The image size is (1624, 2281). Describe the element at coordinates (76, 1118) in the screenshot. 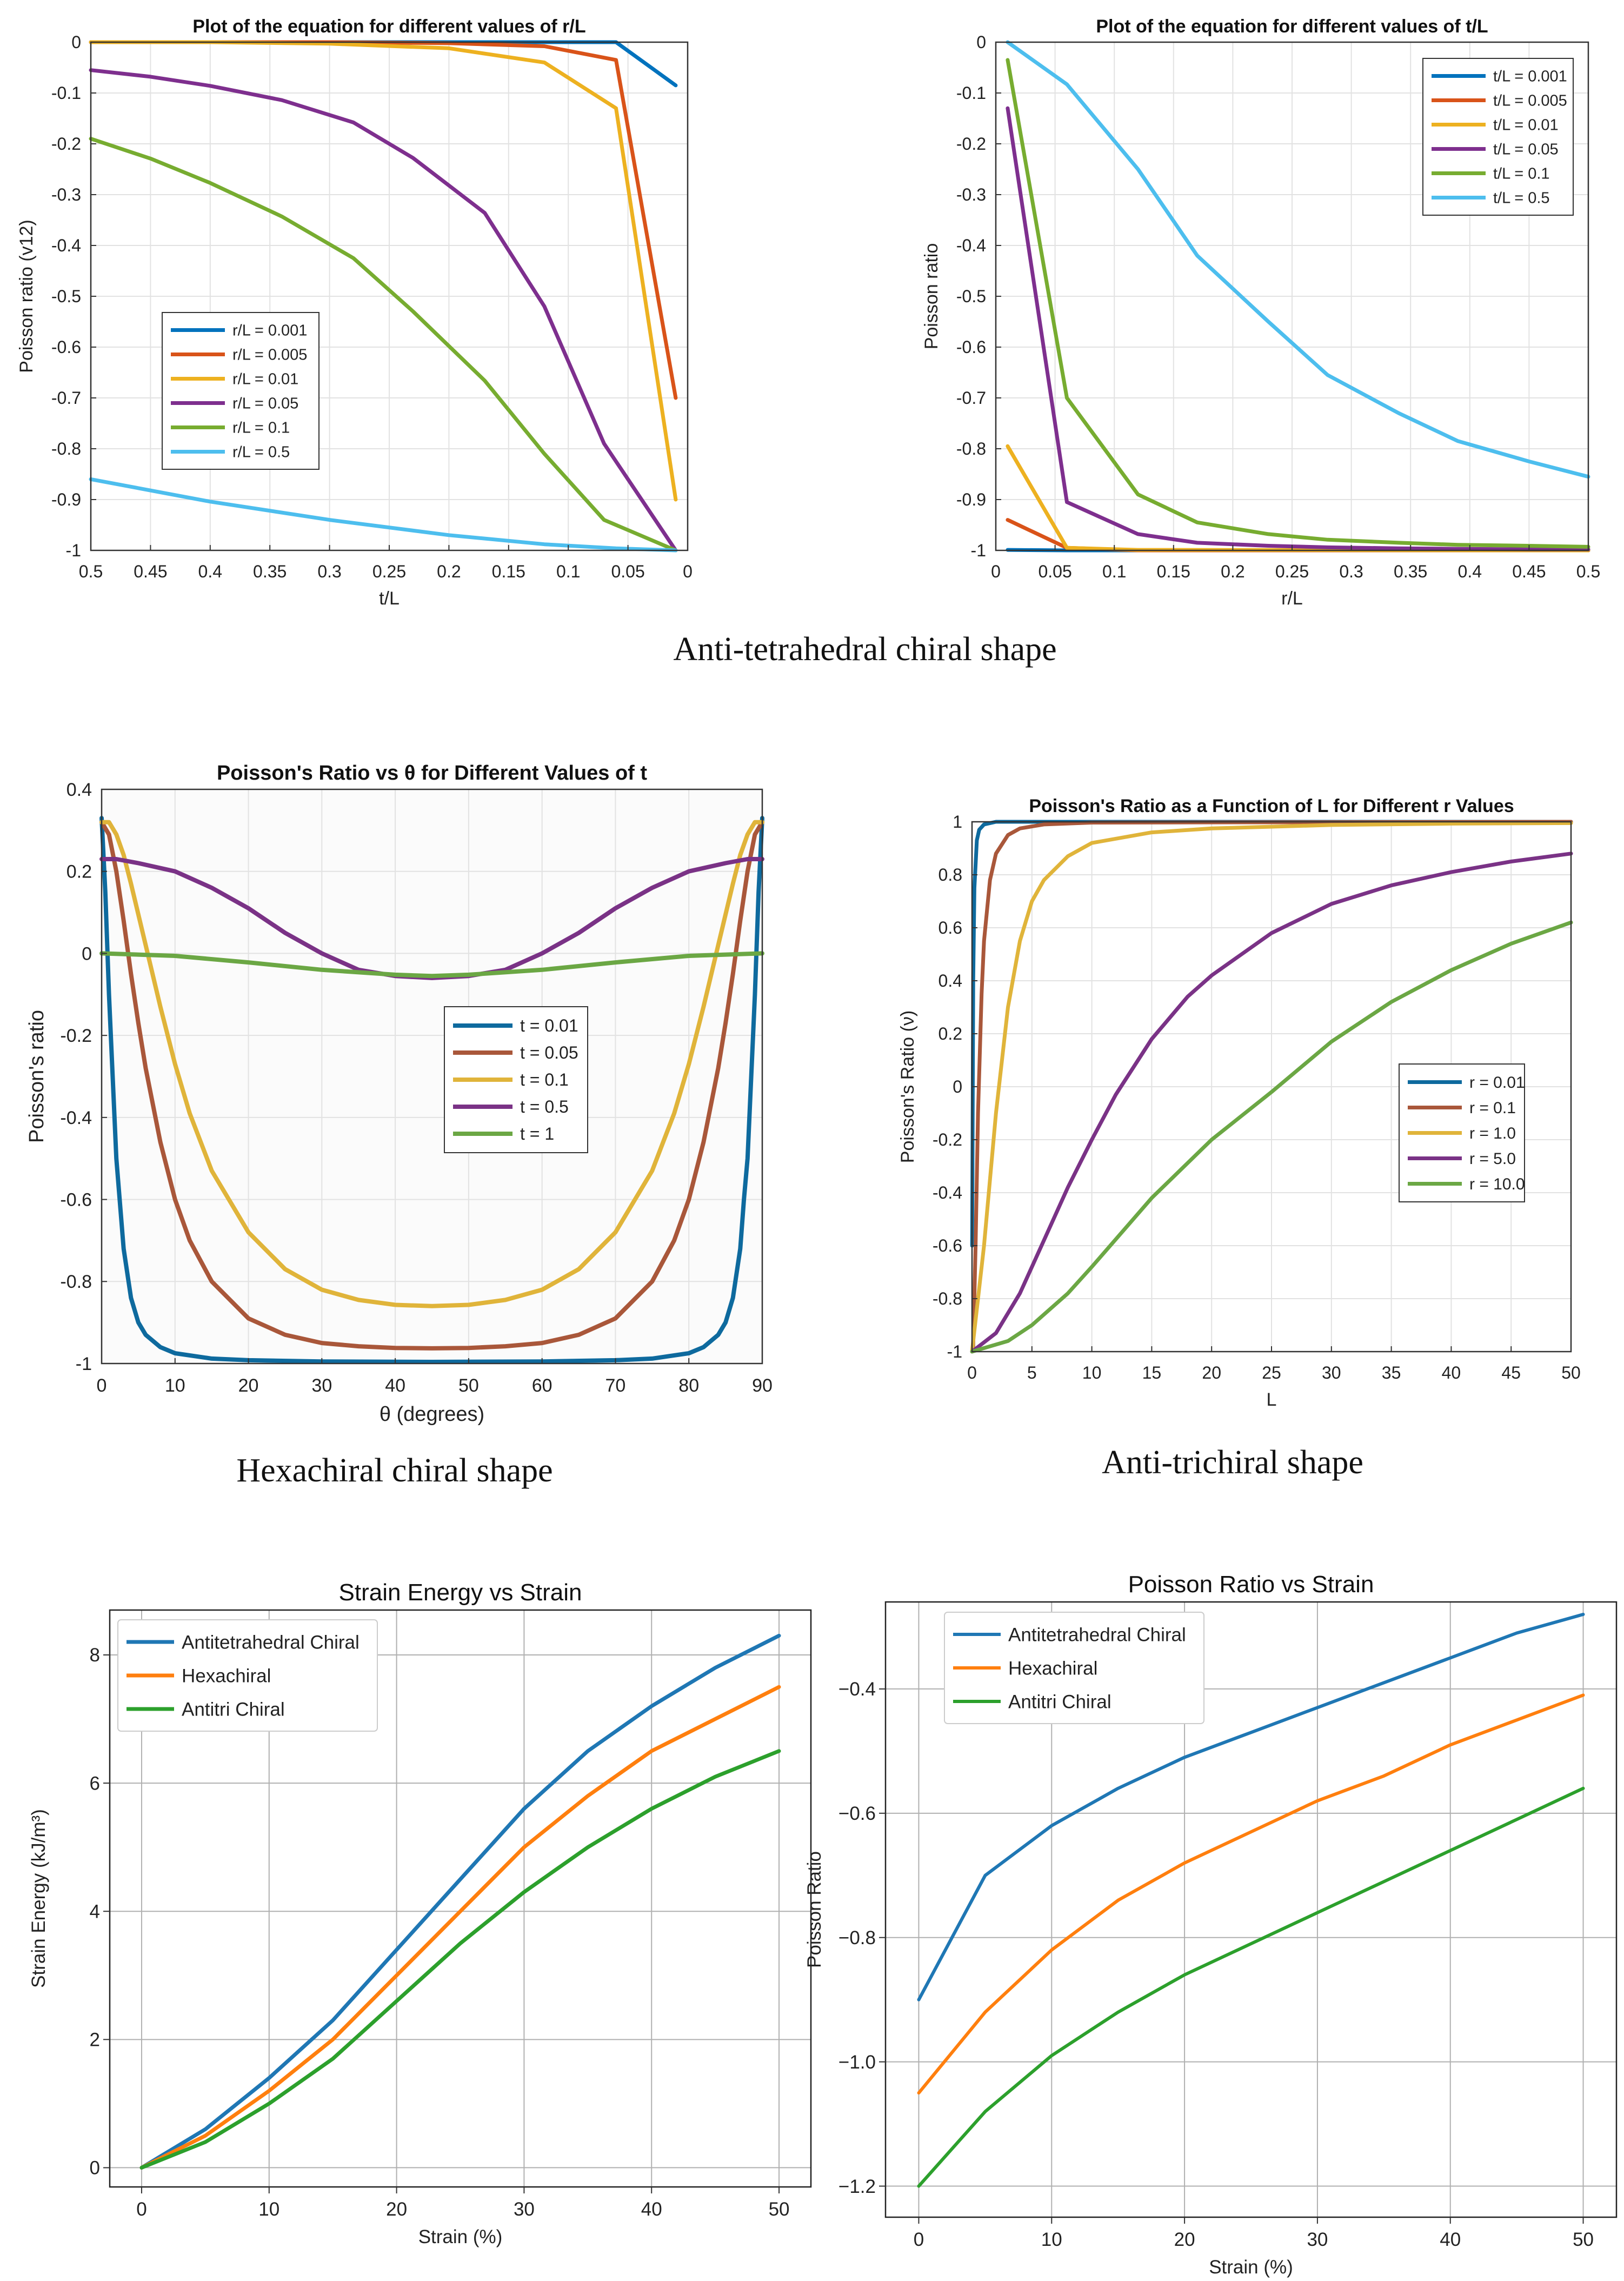

I see `y-tick-label: -0.4` at that location.